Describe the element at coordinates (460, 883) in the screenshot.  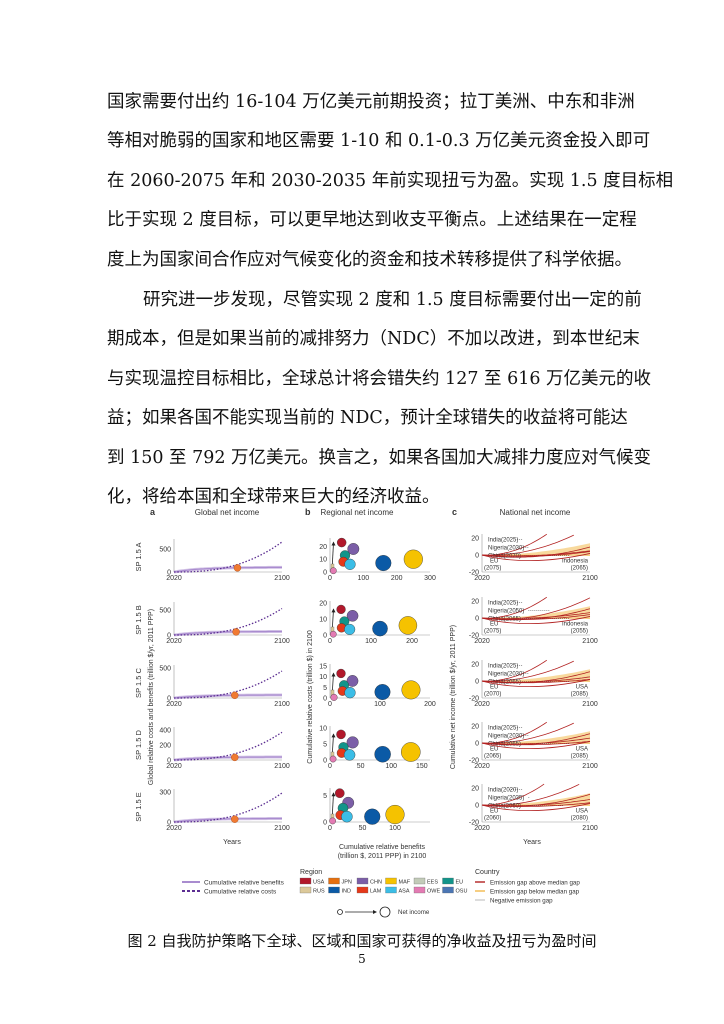
I see `legend-region-label: EU` at that location.